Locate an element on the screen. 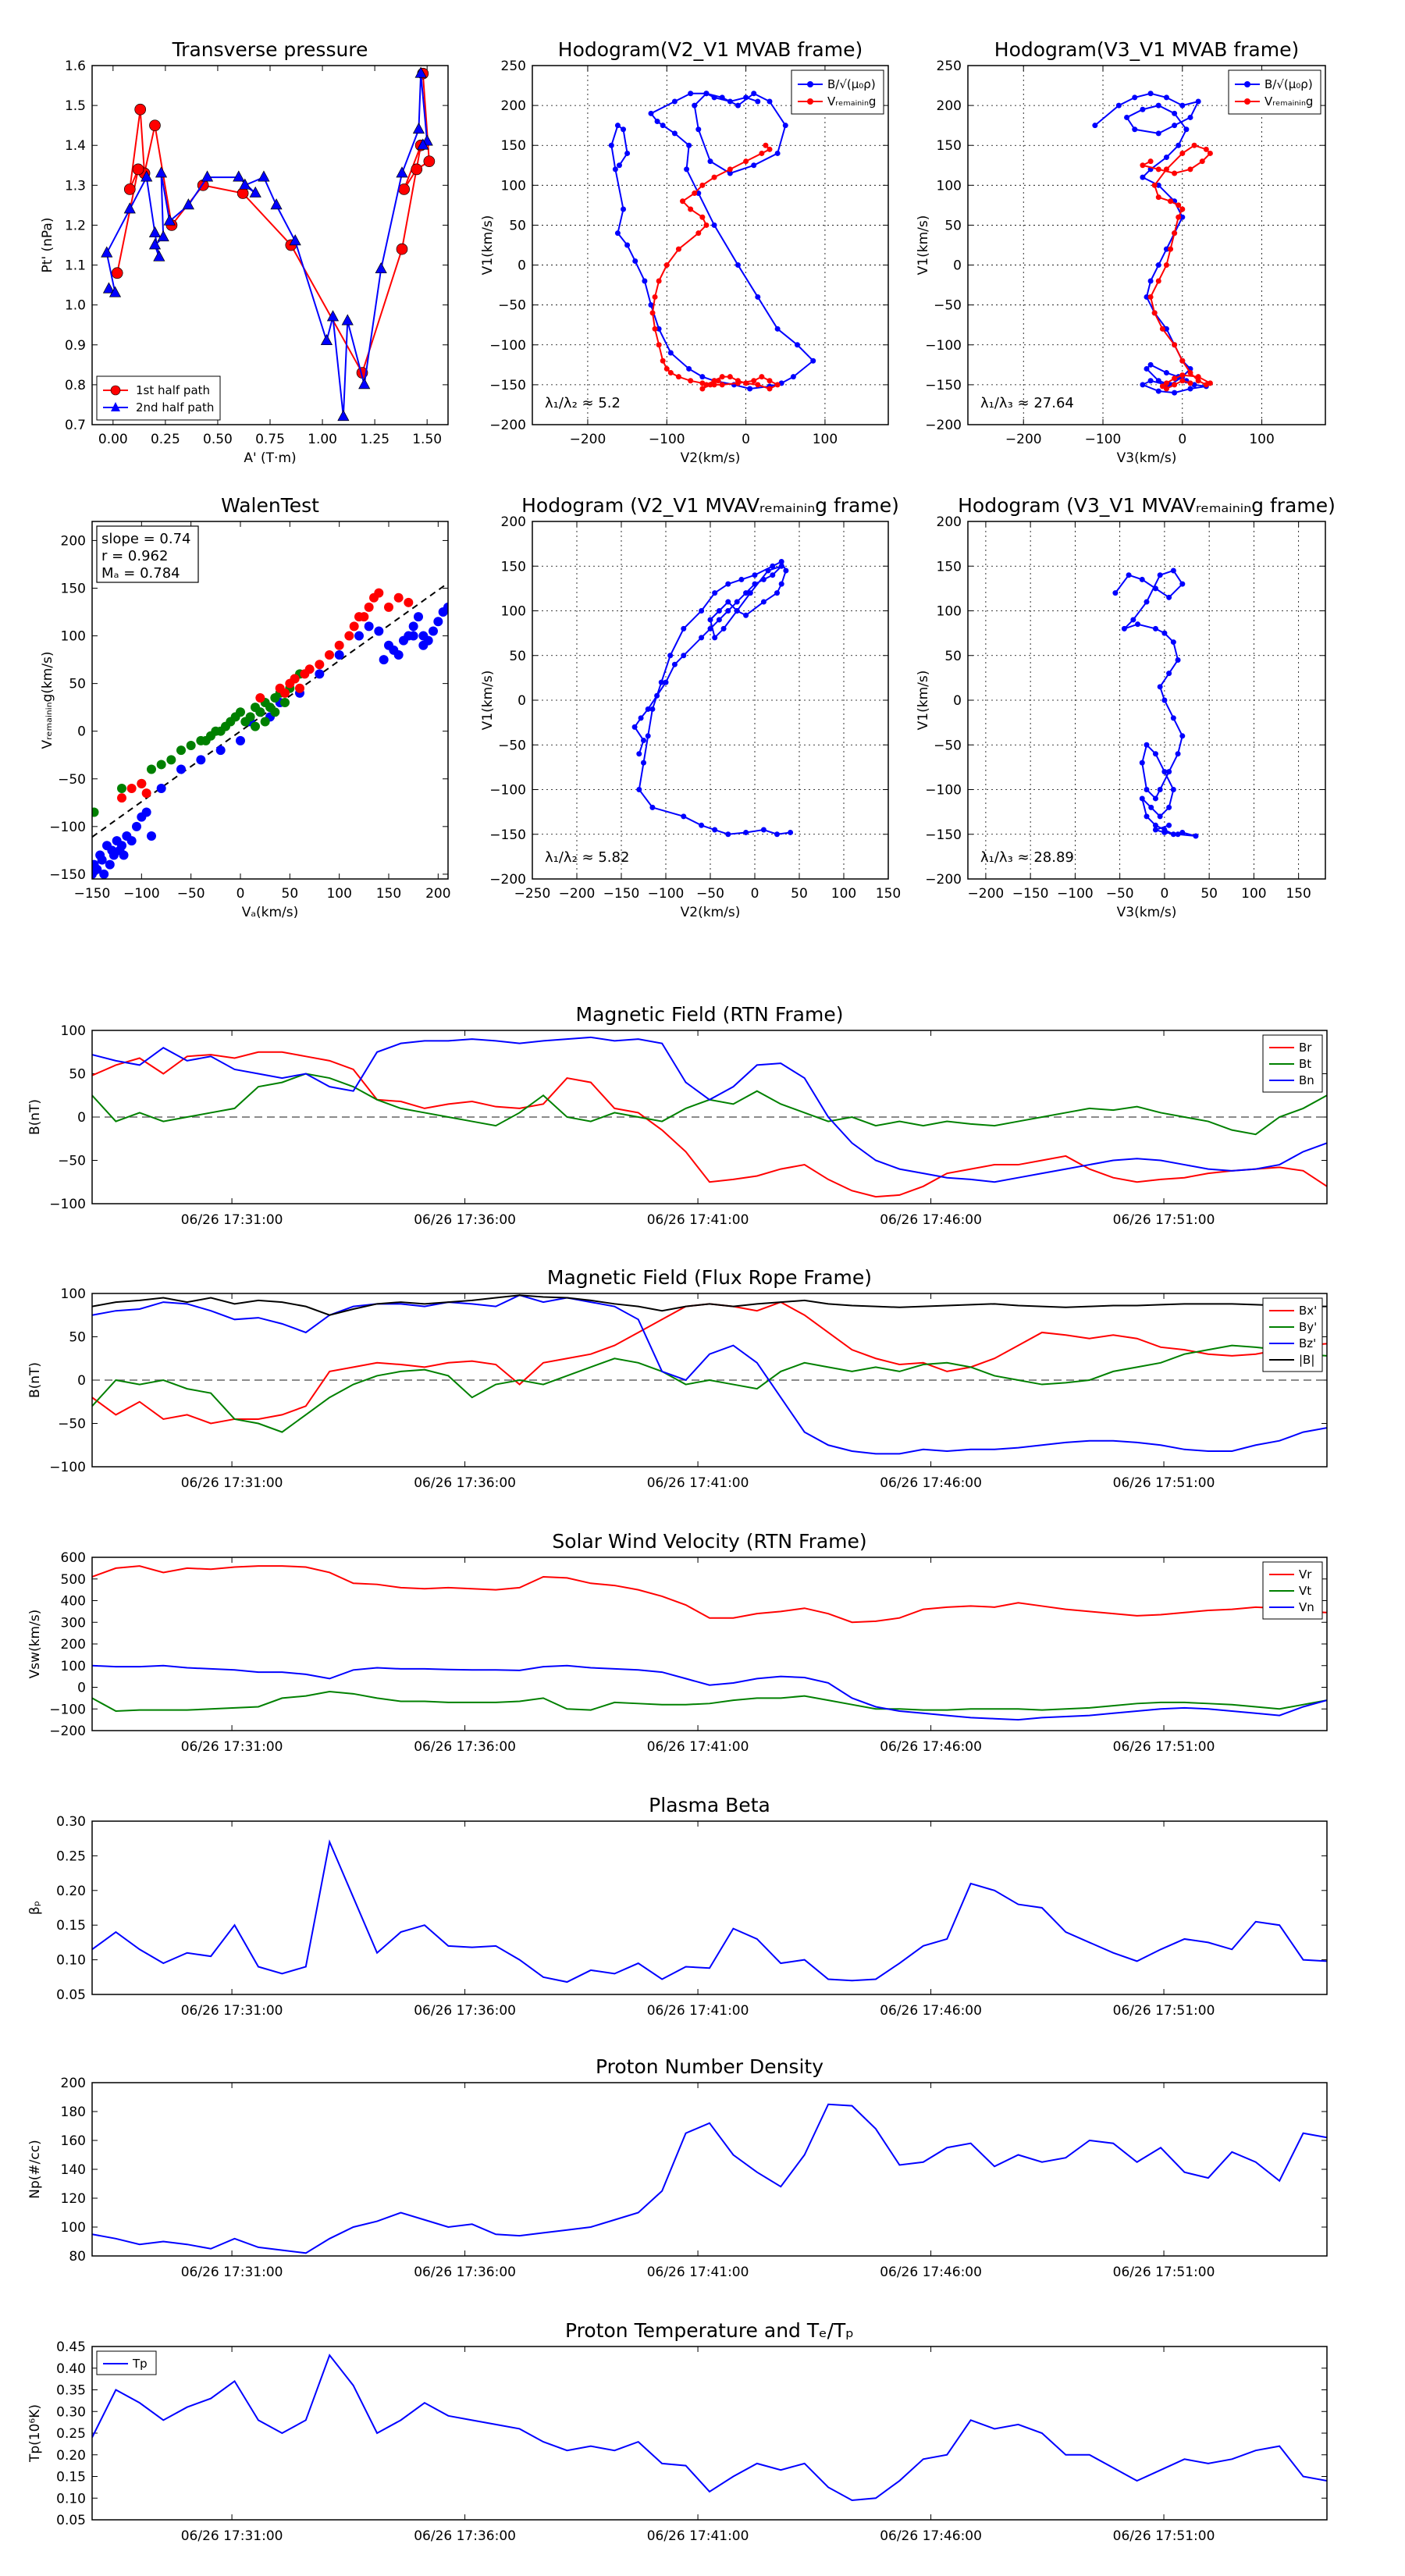 This screenshot has height=2576, width=1405. y-tick-label: 140 is located at coordinates (73, 2170).